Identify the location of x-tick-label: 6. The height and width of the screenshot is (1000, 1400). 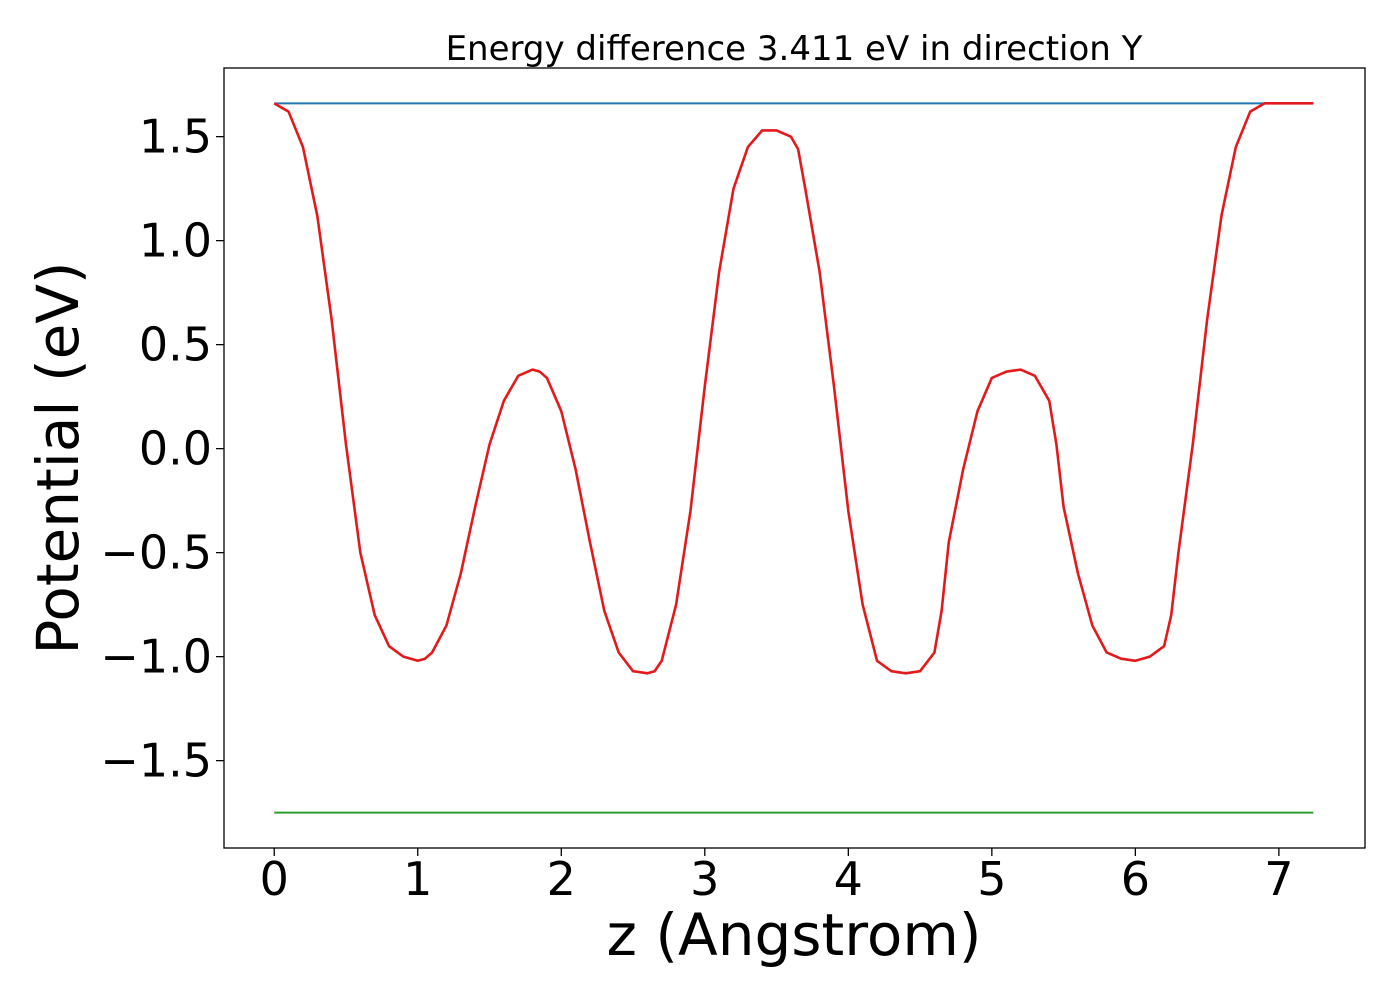
(1135, 879).